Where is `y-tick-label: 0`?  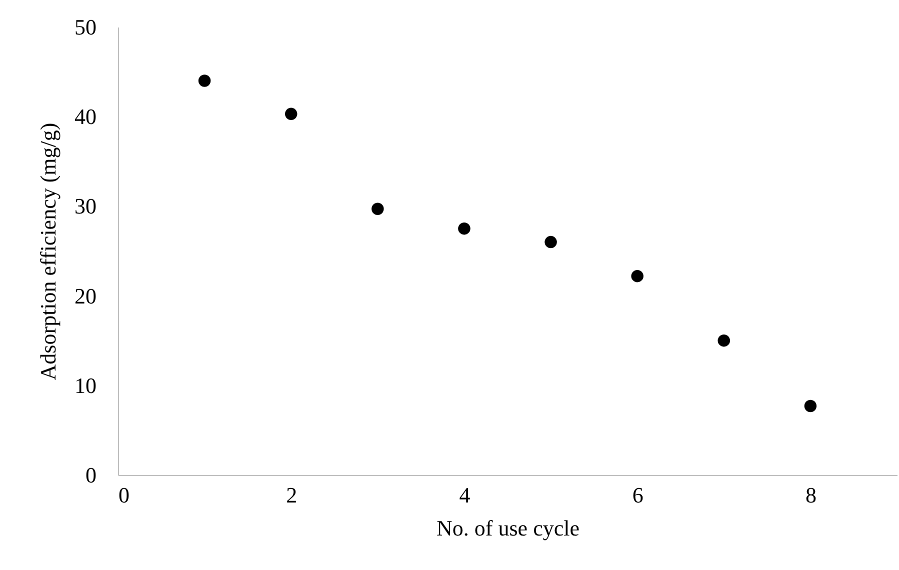 y-tick-label: 0 is located at coordinates (91, 475).